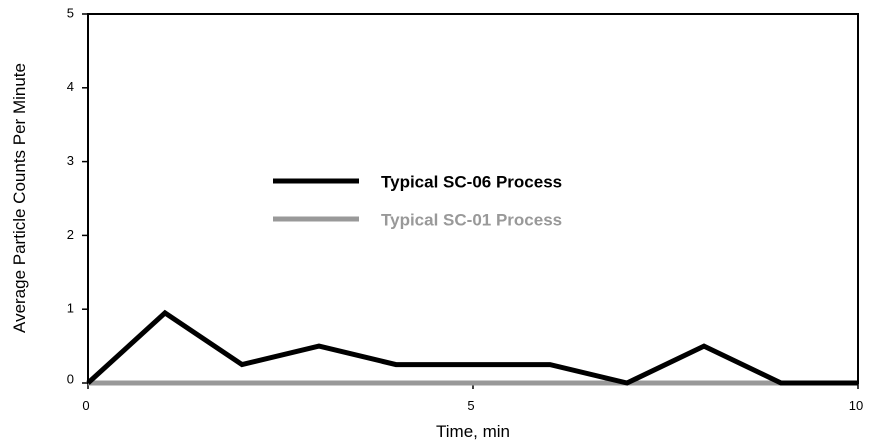 The height and width of the screenshot is (443, 878). I want to click on y-axis-ticks: 0 1 2 3 4 5, so click(77, 195).